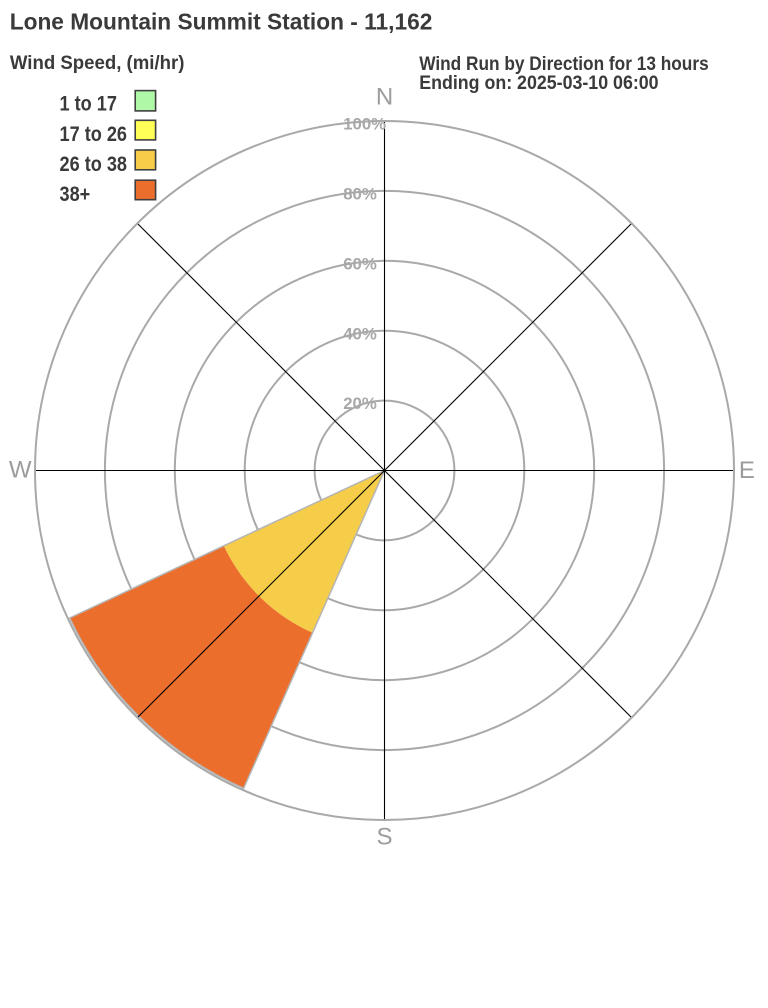 This screenshot has height=1008, width=768. I want to click on svg-text:Lone Mountain Summit Station -: Lone Mountain Summit Station - 11,162, so click(221, 21).